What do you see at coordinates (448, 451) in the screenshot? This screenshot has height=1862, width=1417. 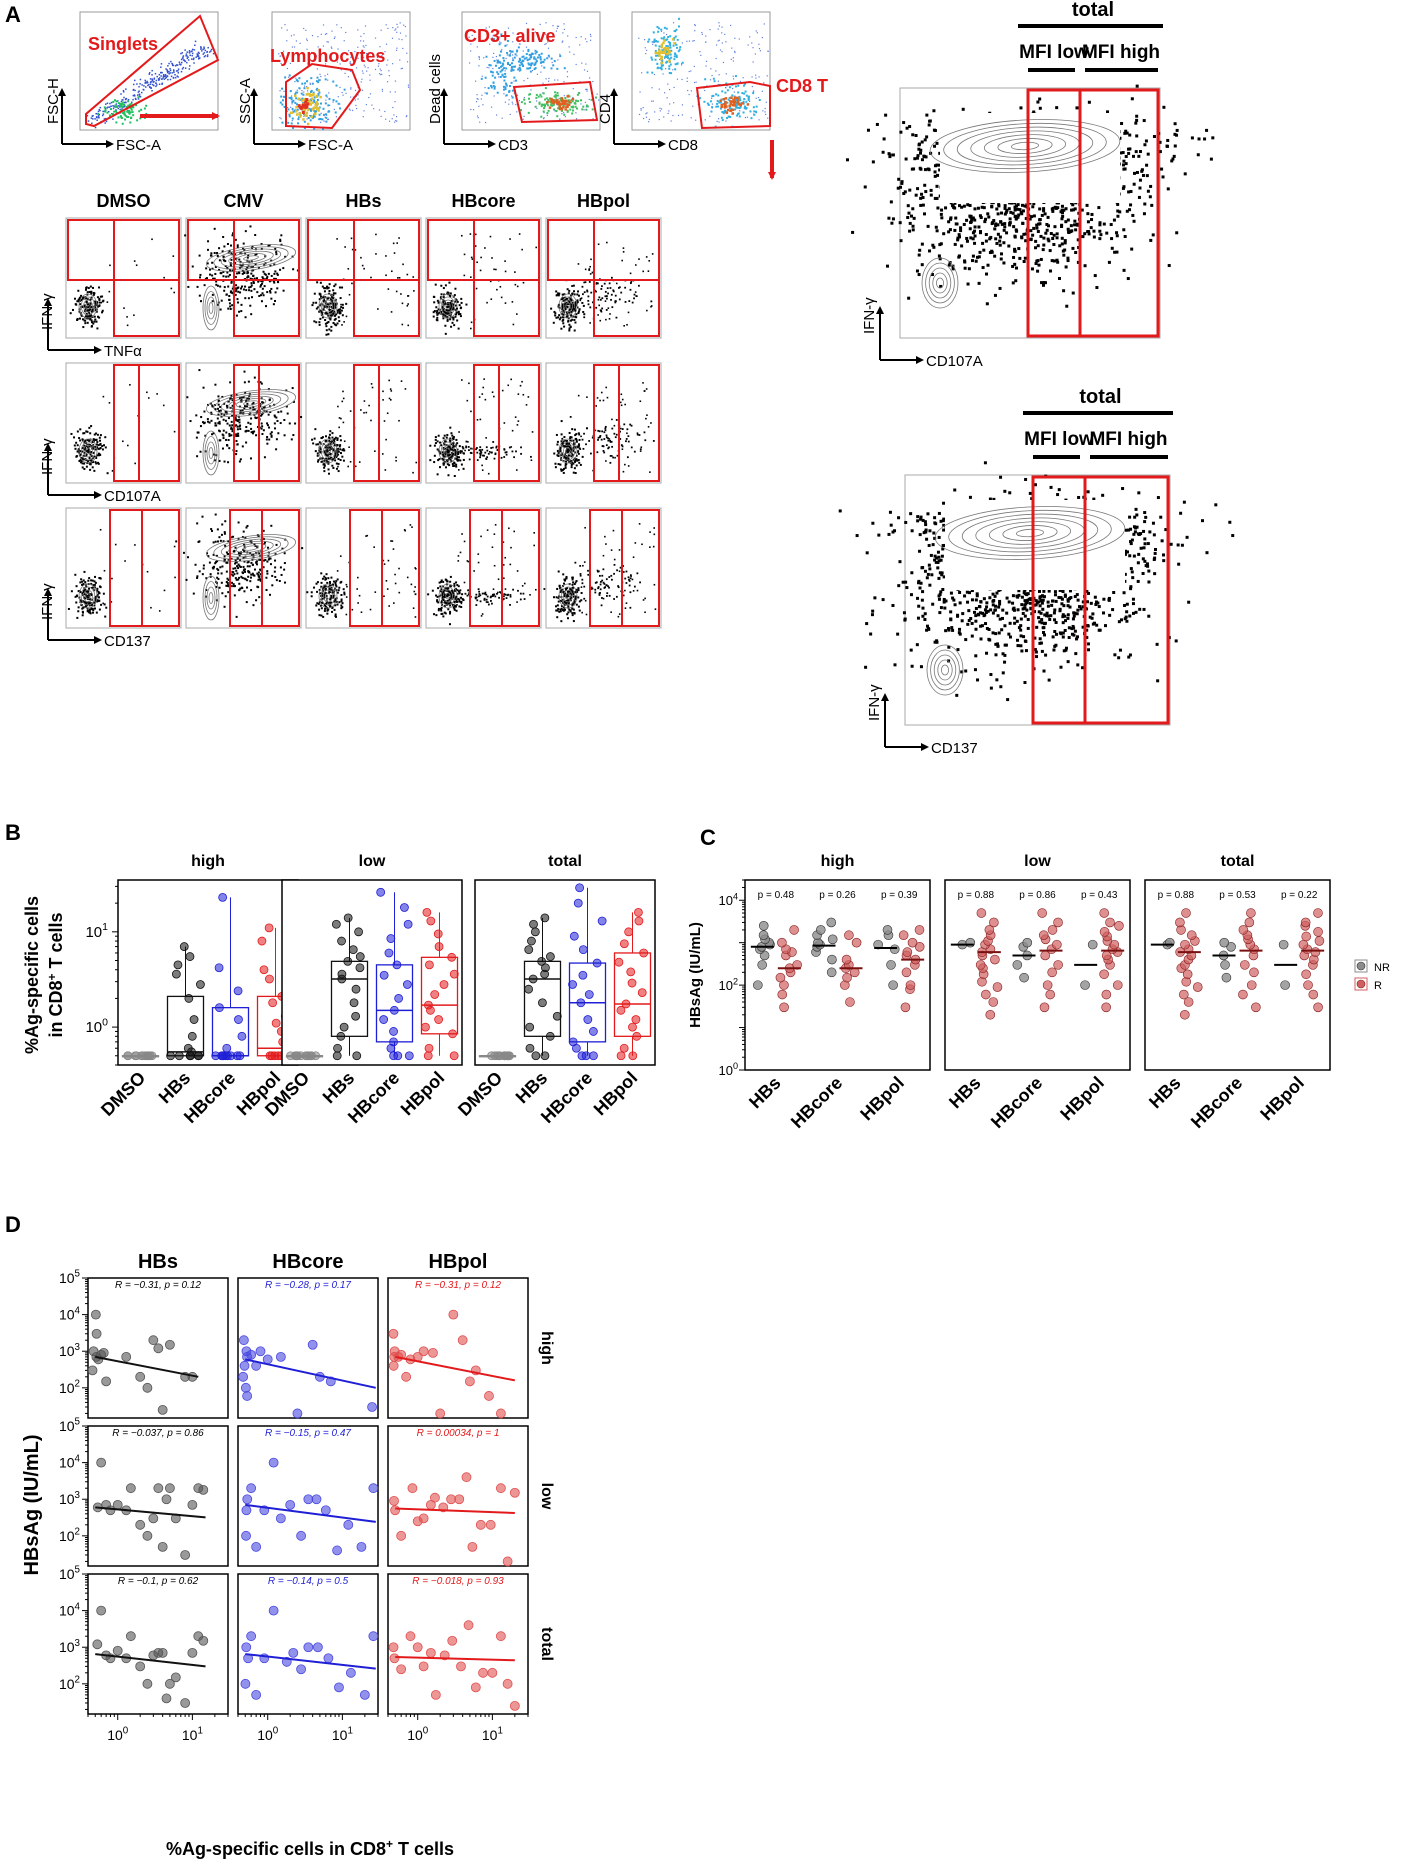 I see `stim-plot-r2-HBcore-contour` at bounding box center [448, 451].